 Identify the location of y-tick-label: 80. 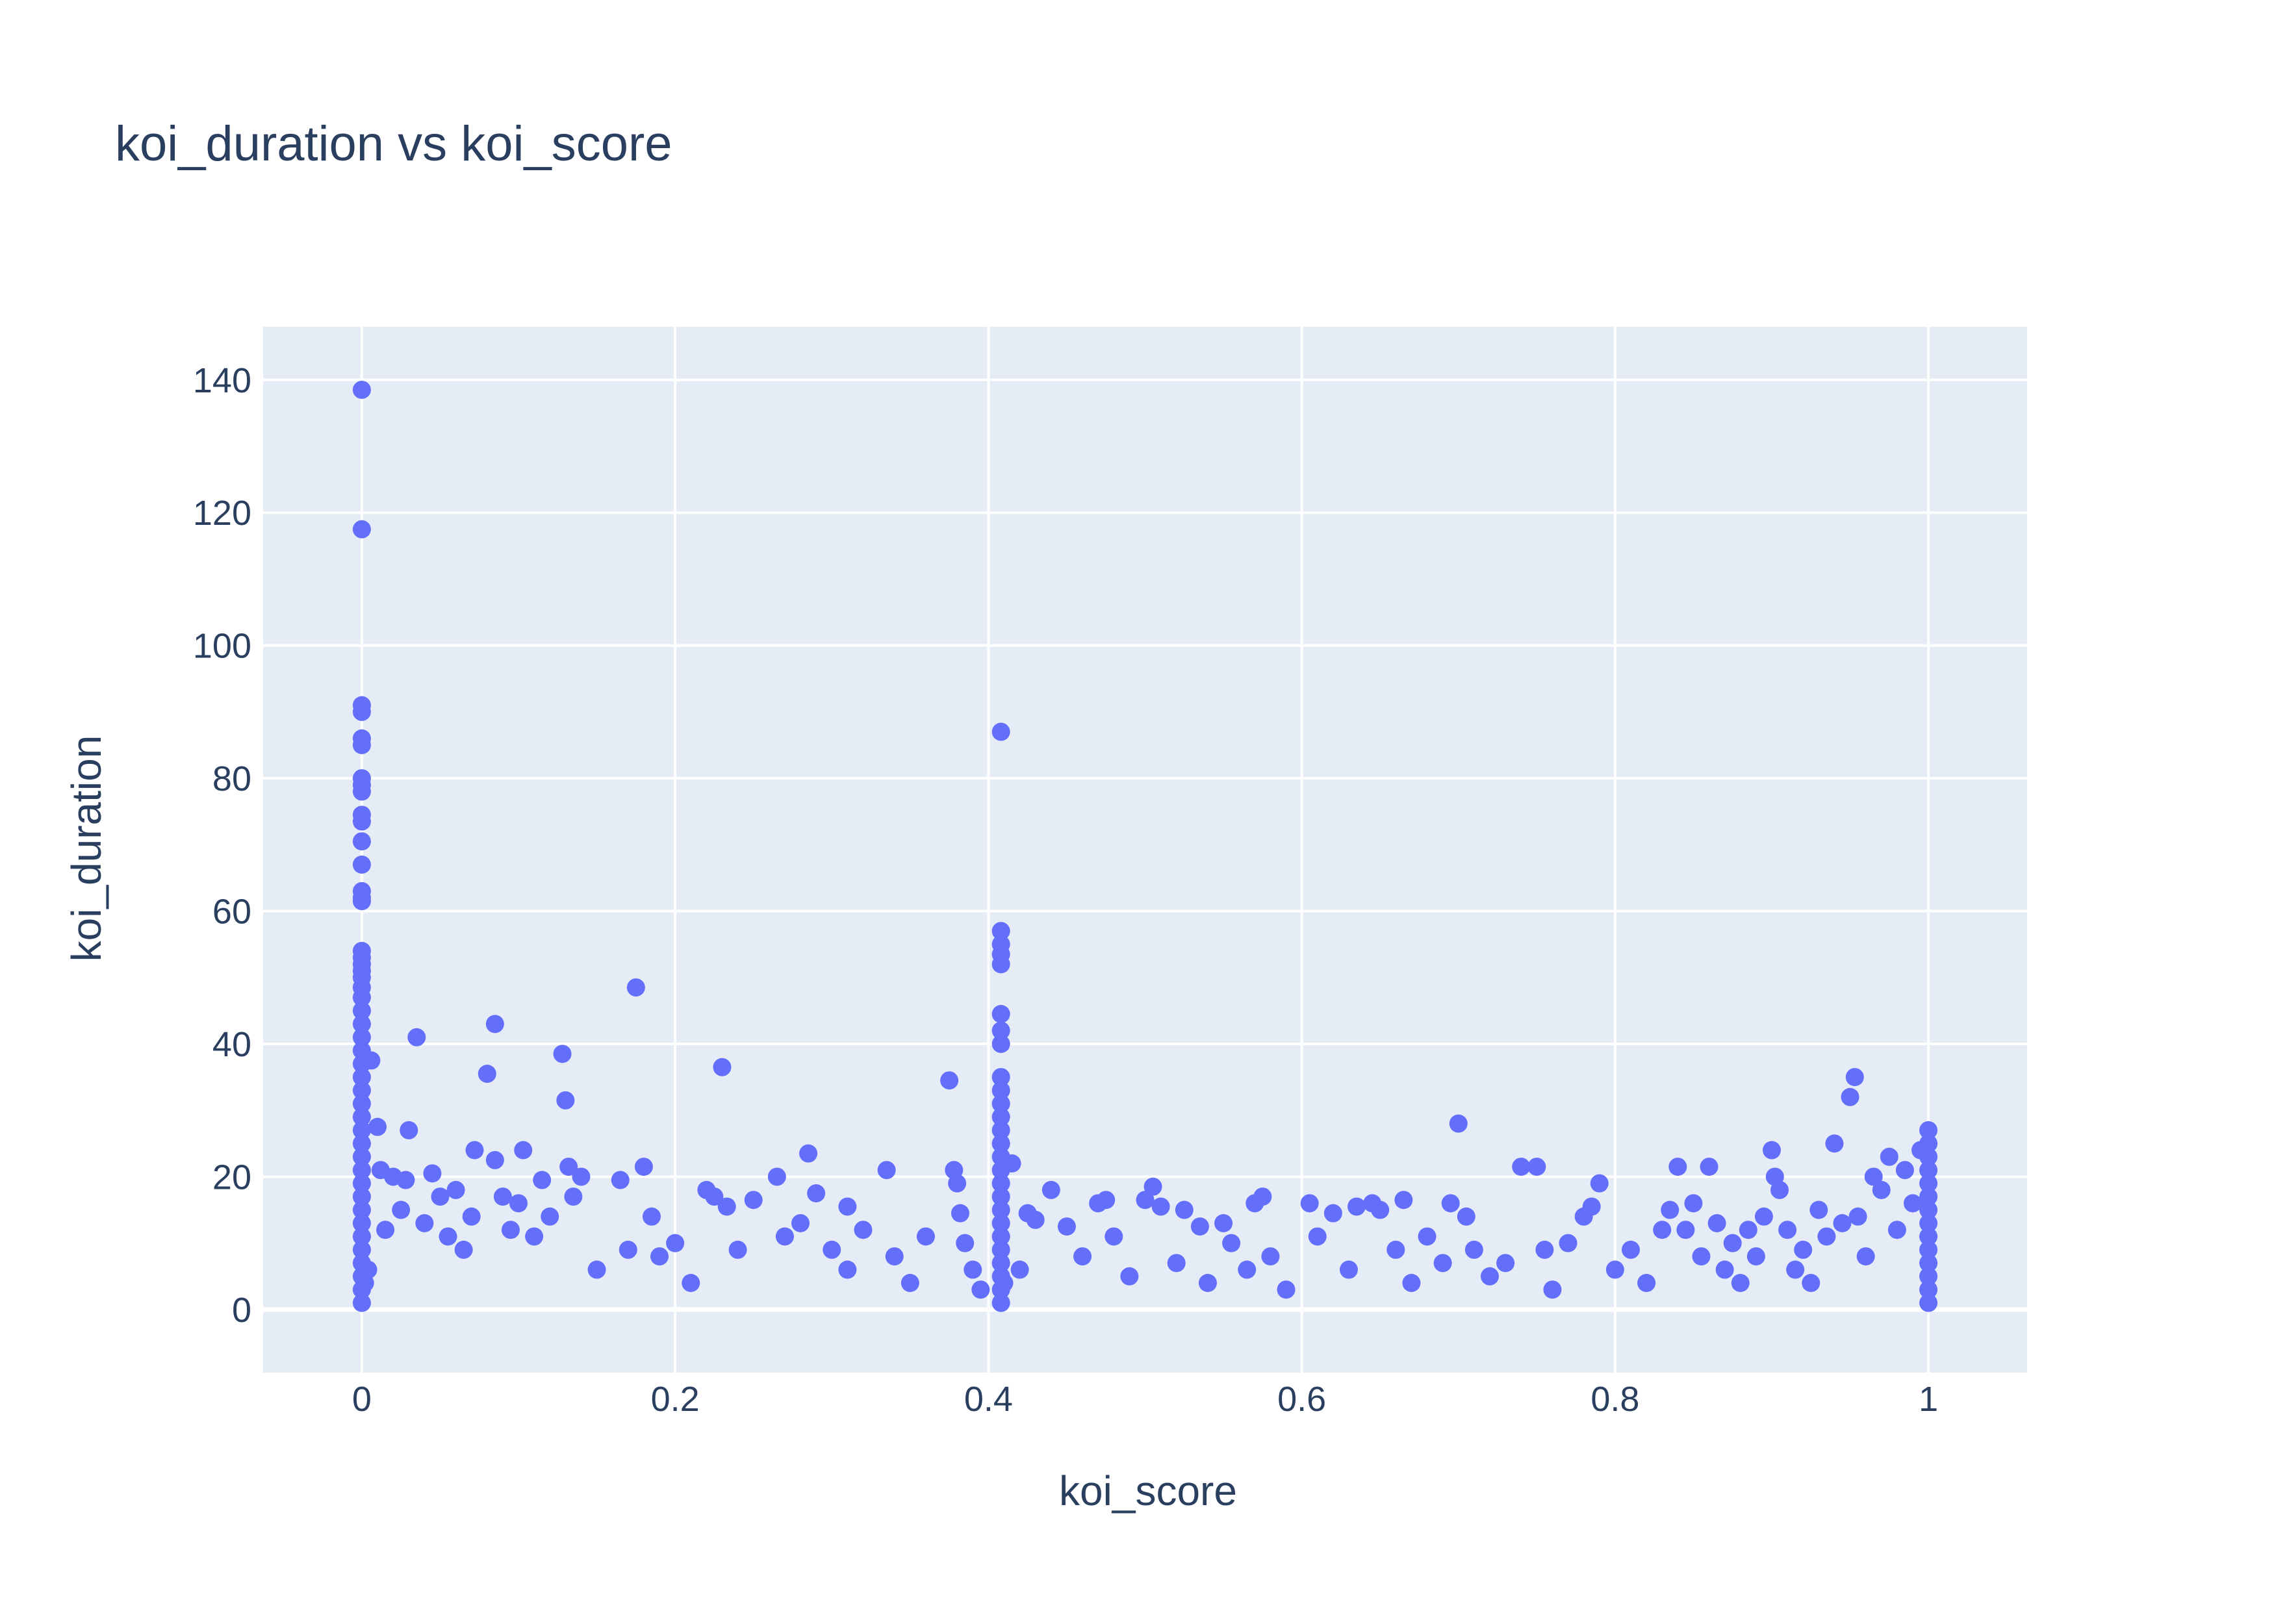
(231, 778).